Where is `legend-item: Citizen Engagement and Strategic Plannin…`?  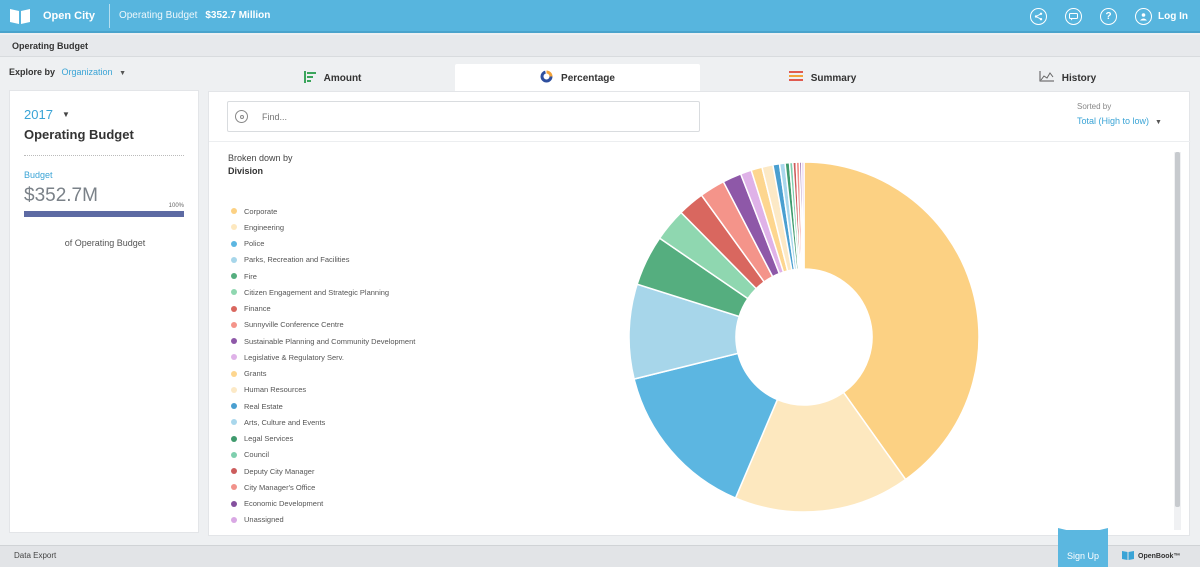 legend-item: Citizen Engagement and Strategic Plannin… is located at coordinates (323, 292).